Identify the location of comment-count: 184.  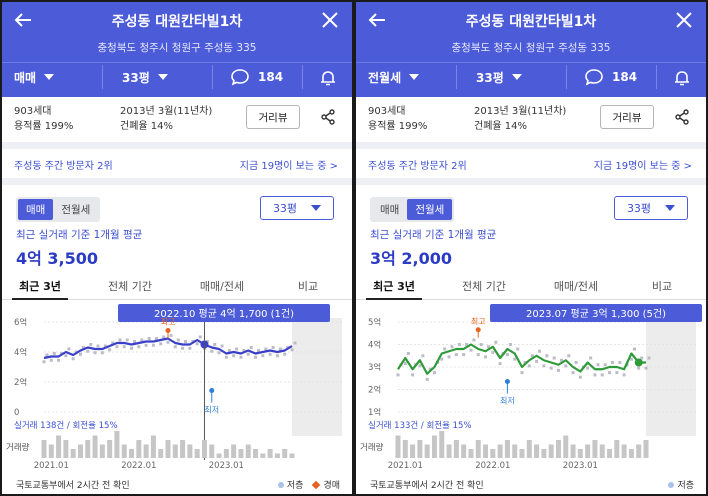
(625, 77).